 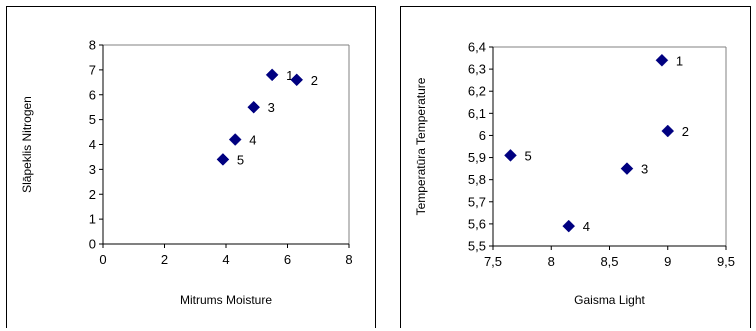 What do you see at coordinates (102, 259) in the screenshot?
I see `x-tick-label: 0` at bounding box center [102, 259].